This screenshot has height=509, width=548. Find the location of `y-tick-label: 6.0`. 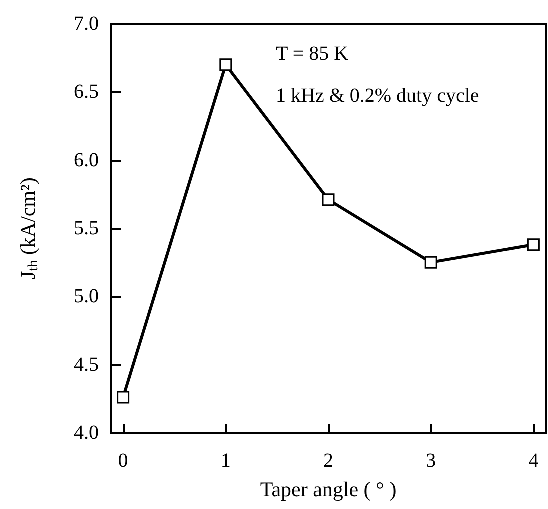

y-tick-label: 6.0 is located at coordinates (86, 160).